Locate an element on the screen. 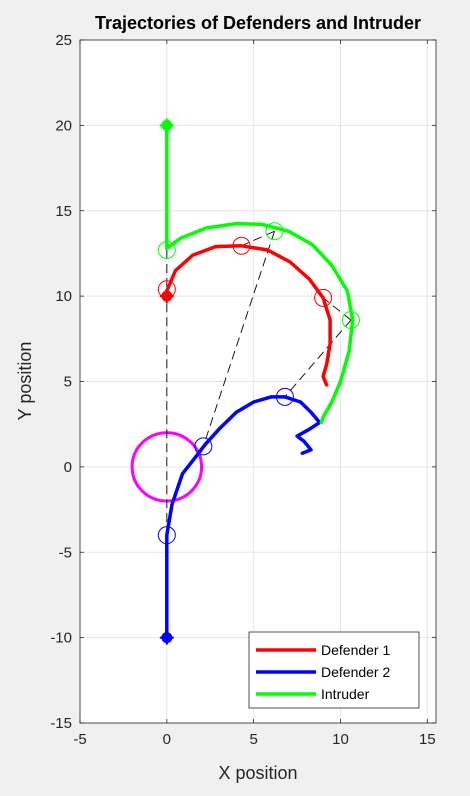  x-tick-label: 15 is located at coordinates (427, 739).